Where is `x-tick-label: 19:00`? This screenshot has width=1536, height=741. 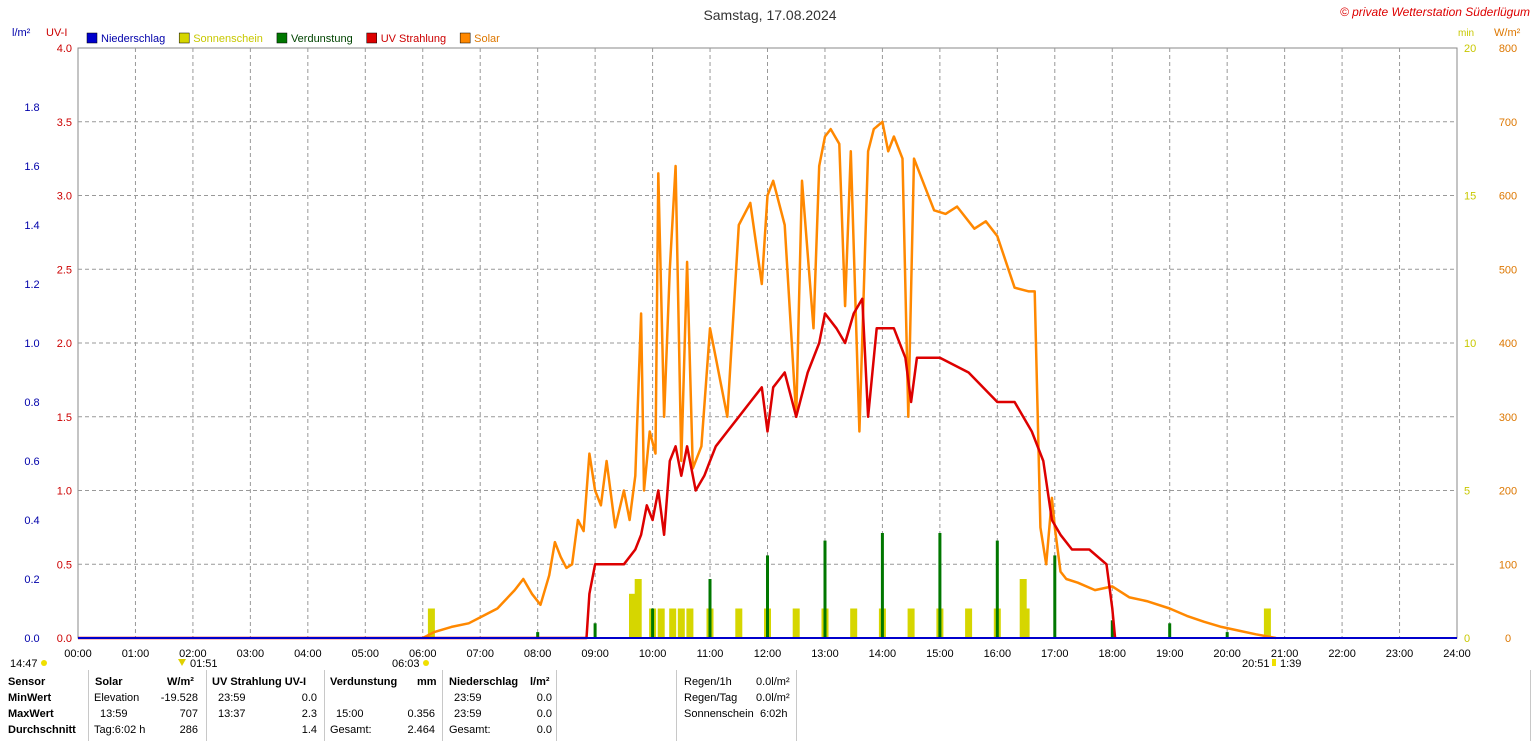
x-tick-label: 19:00 is located at coordinates (1170, 654).